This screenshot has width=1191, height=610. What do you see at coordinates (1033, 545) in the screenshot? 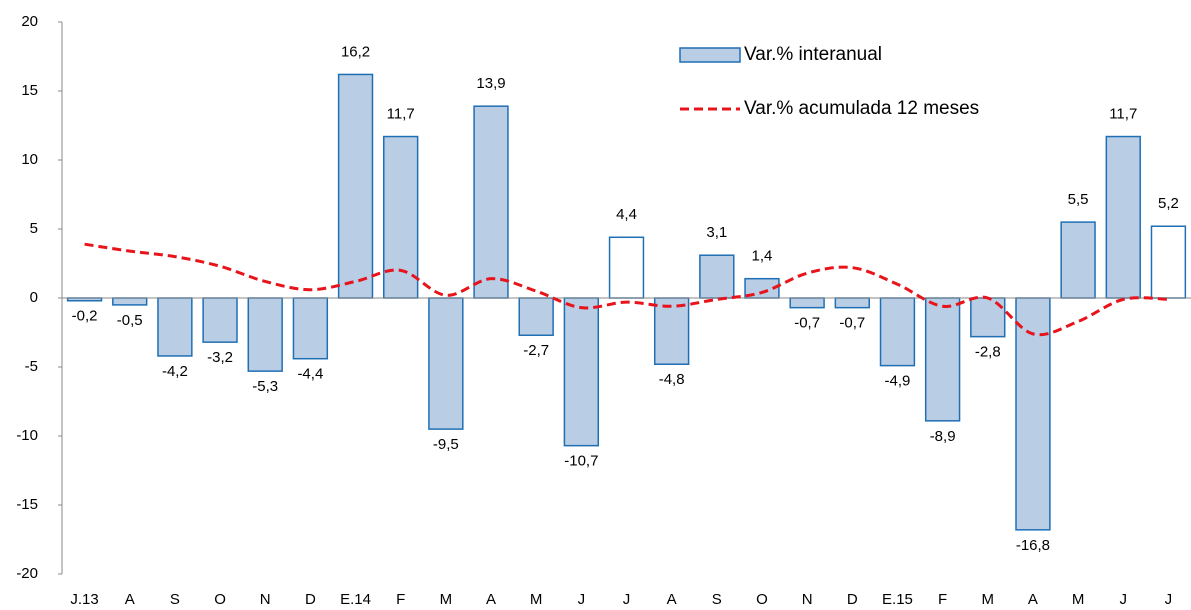
I see `data-label: -16,8` at bounding box center [1033, 545].